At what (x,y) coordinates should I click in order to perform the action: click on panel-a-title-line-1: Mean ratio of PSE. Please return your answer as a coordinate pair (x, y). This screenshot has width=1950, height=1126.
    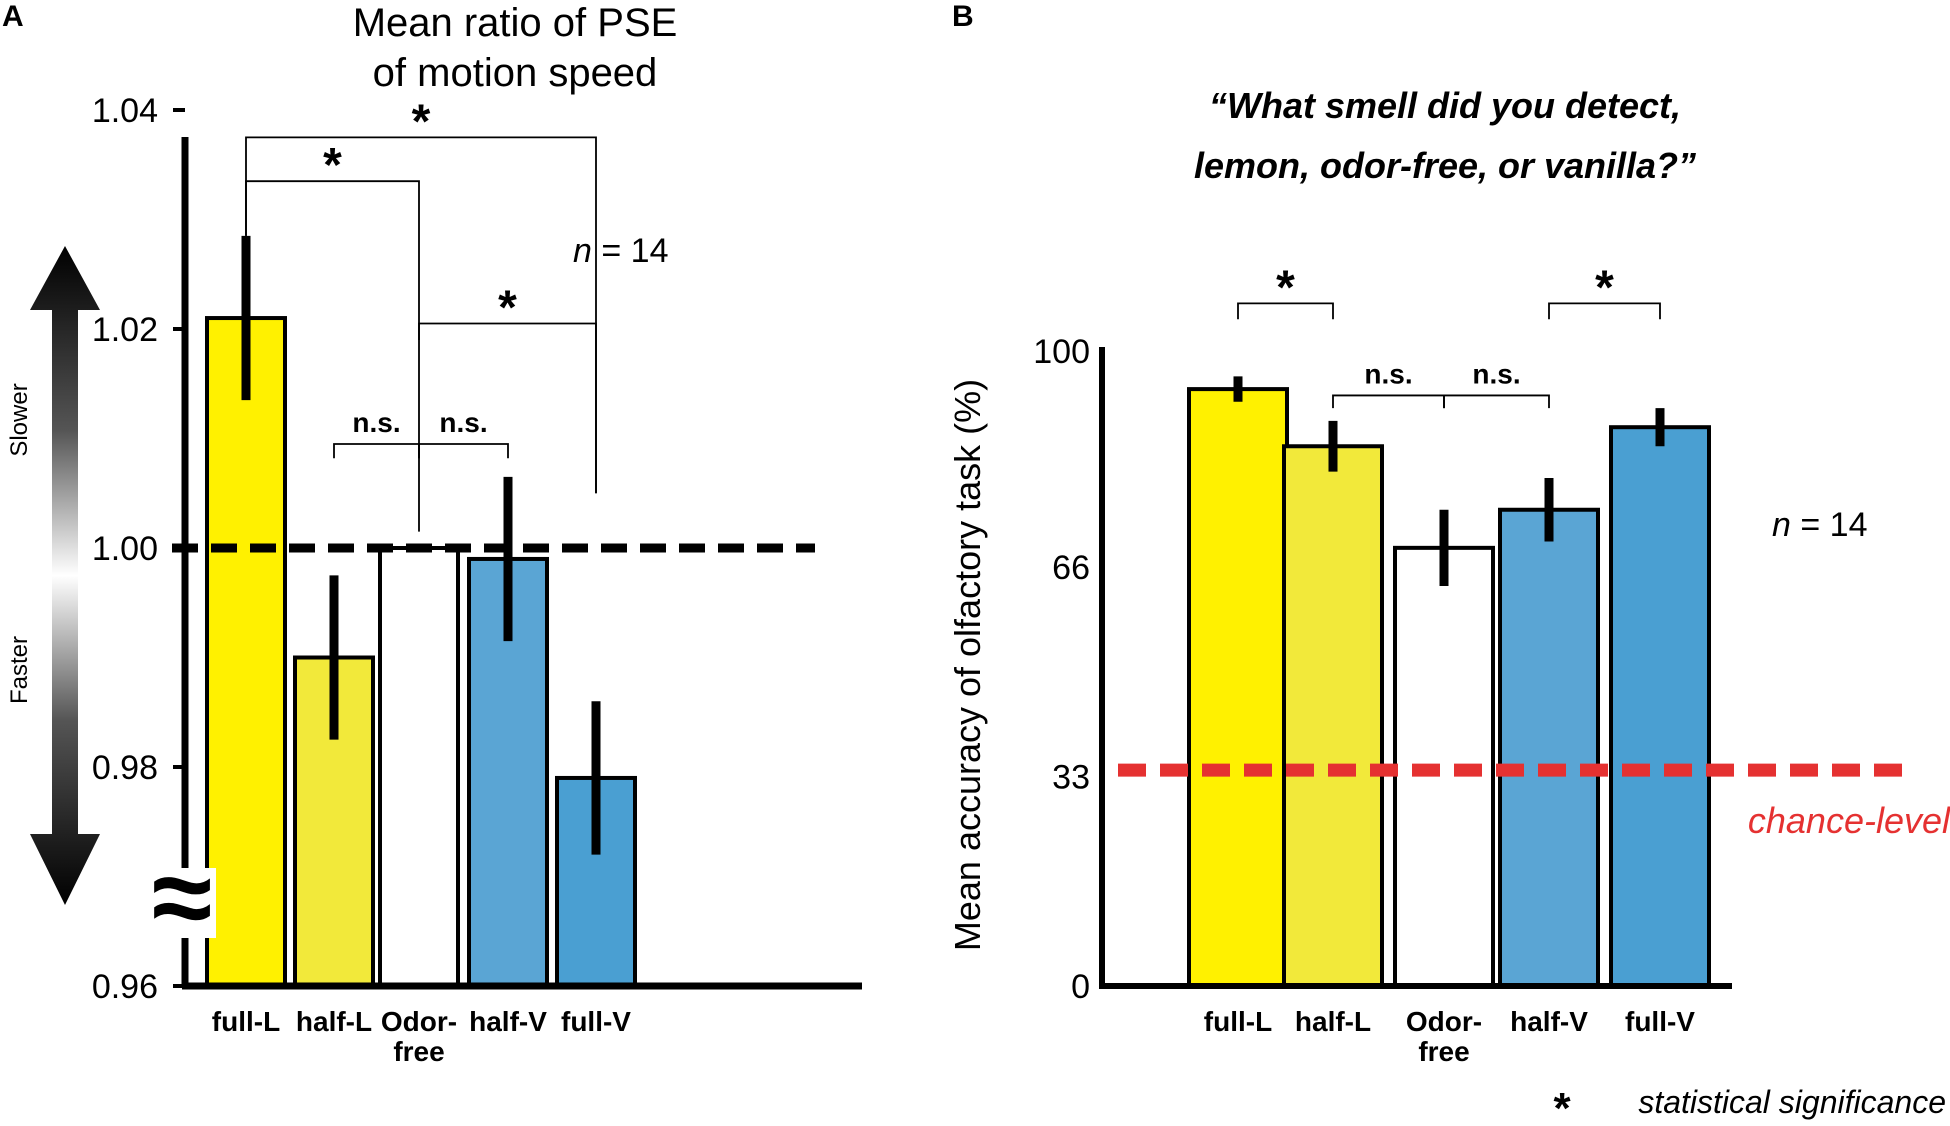
    Looking at the image, I should click on (515, 23).